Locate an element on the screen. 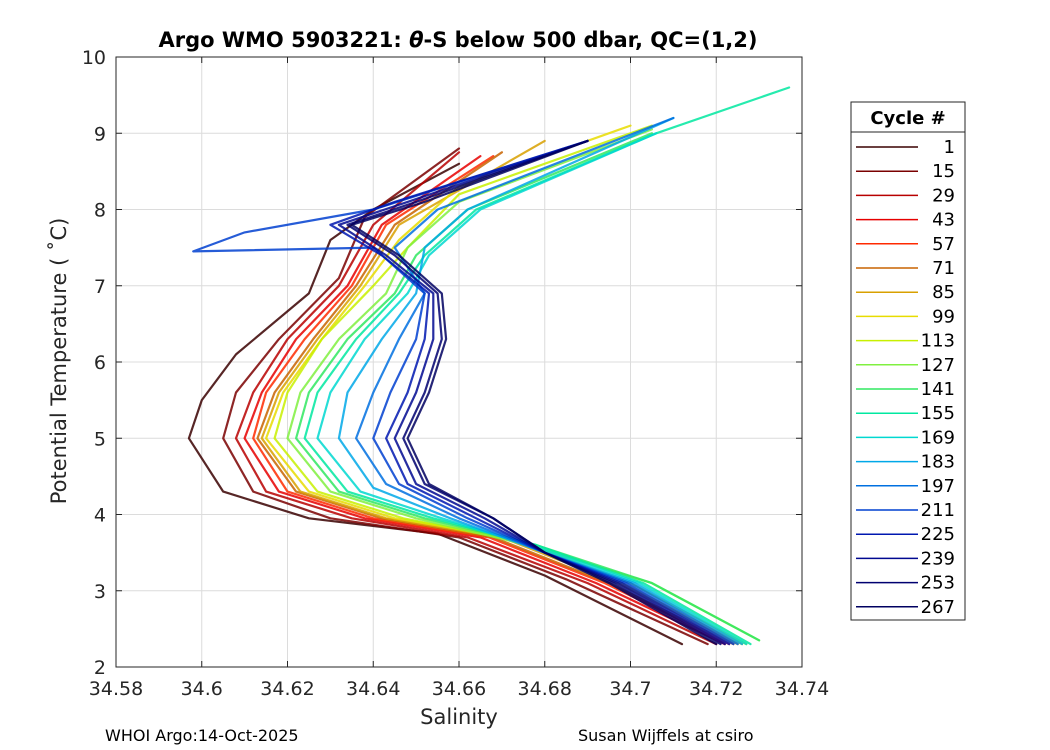  legend-label: 169 is located at coordinates (938, 437).